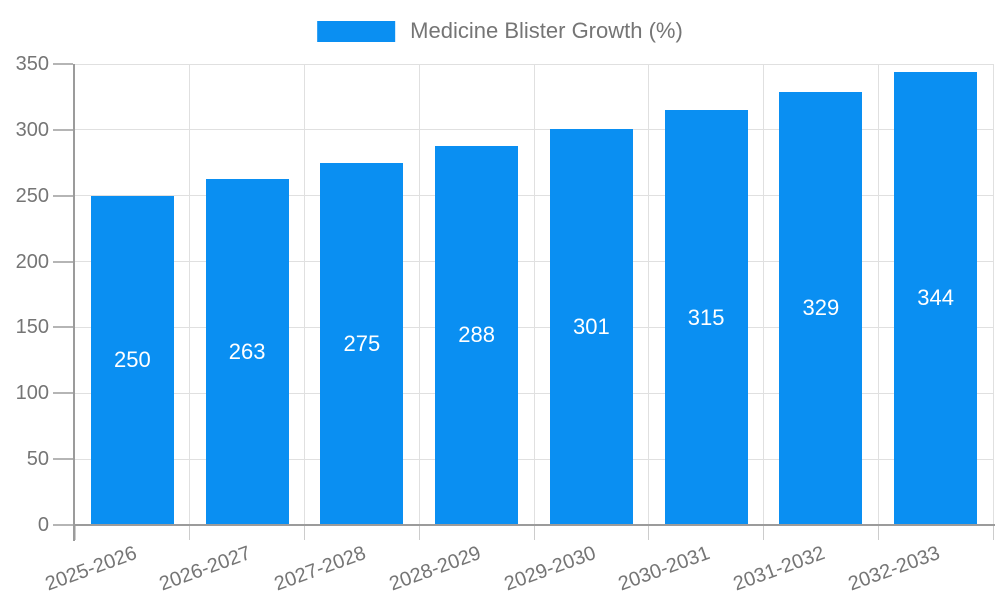 Image resolution: width=1000 pixels, height=600 pixels. I want to click on x-tick-label: 2029-2030, so click(547, 568).